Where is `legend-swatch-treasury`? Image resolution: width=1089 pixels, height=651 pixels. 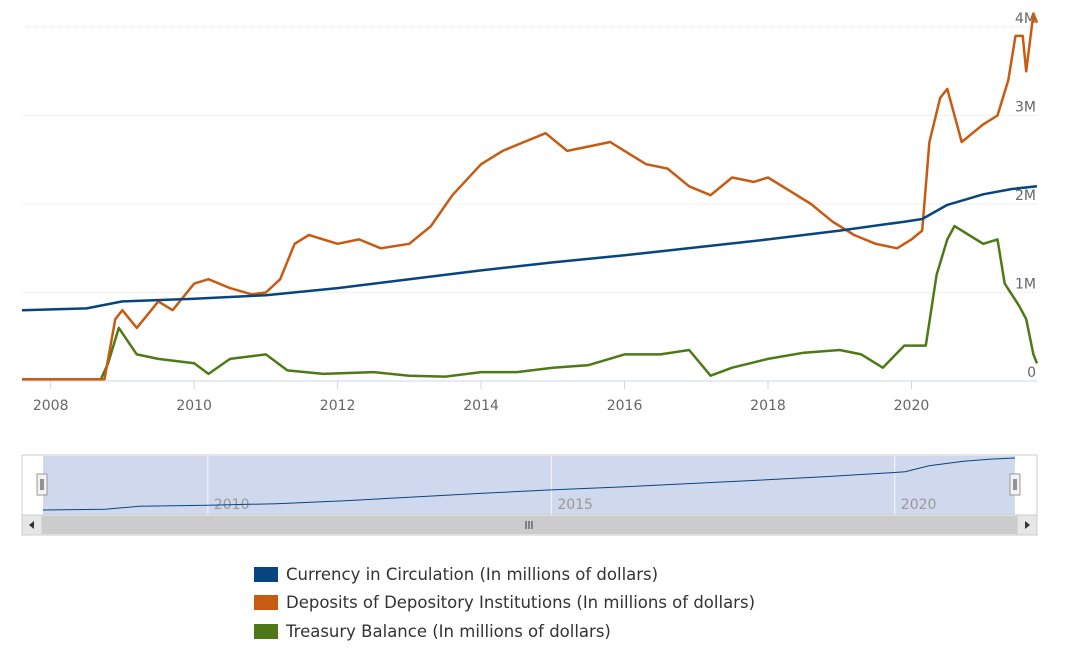 legend-swatch-treasury is located at coordinates (266, 631).